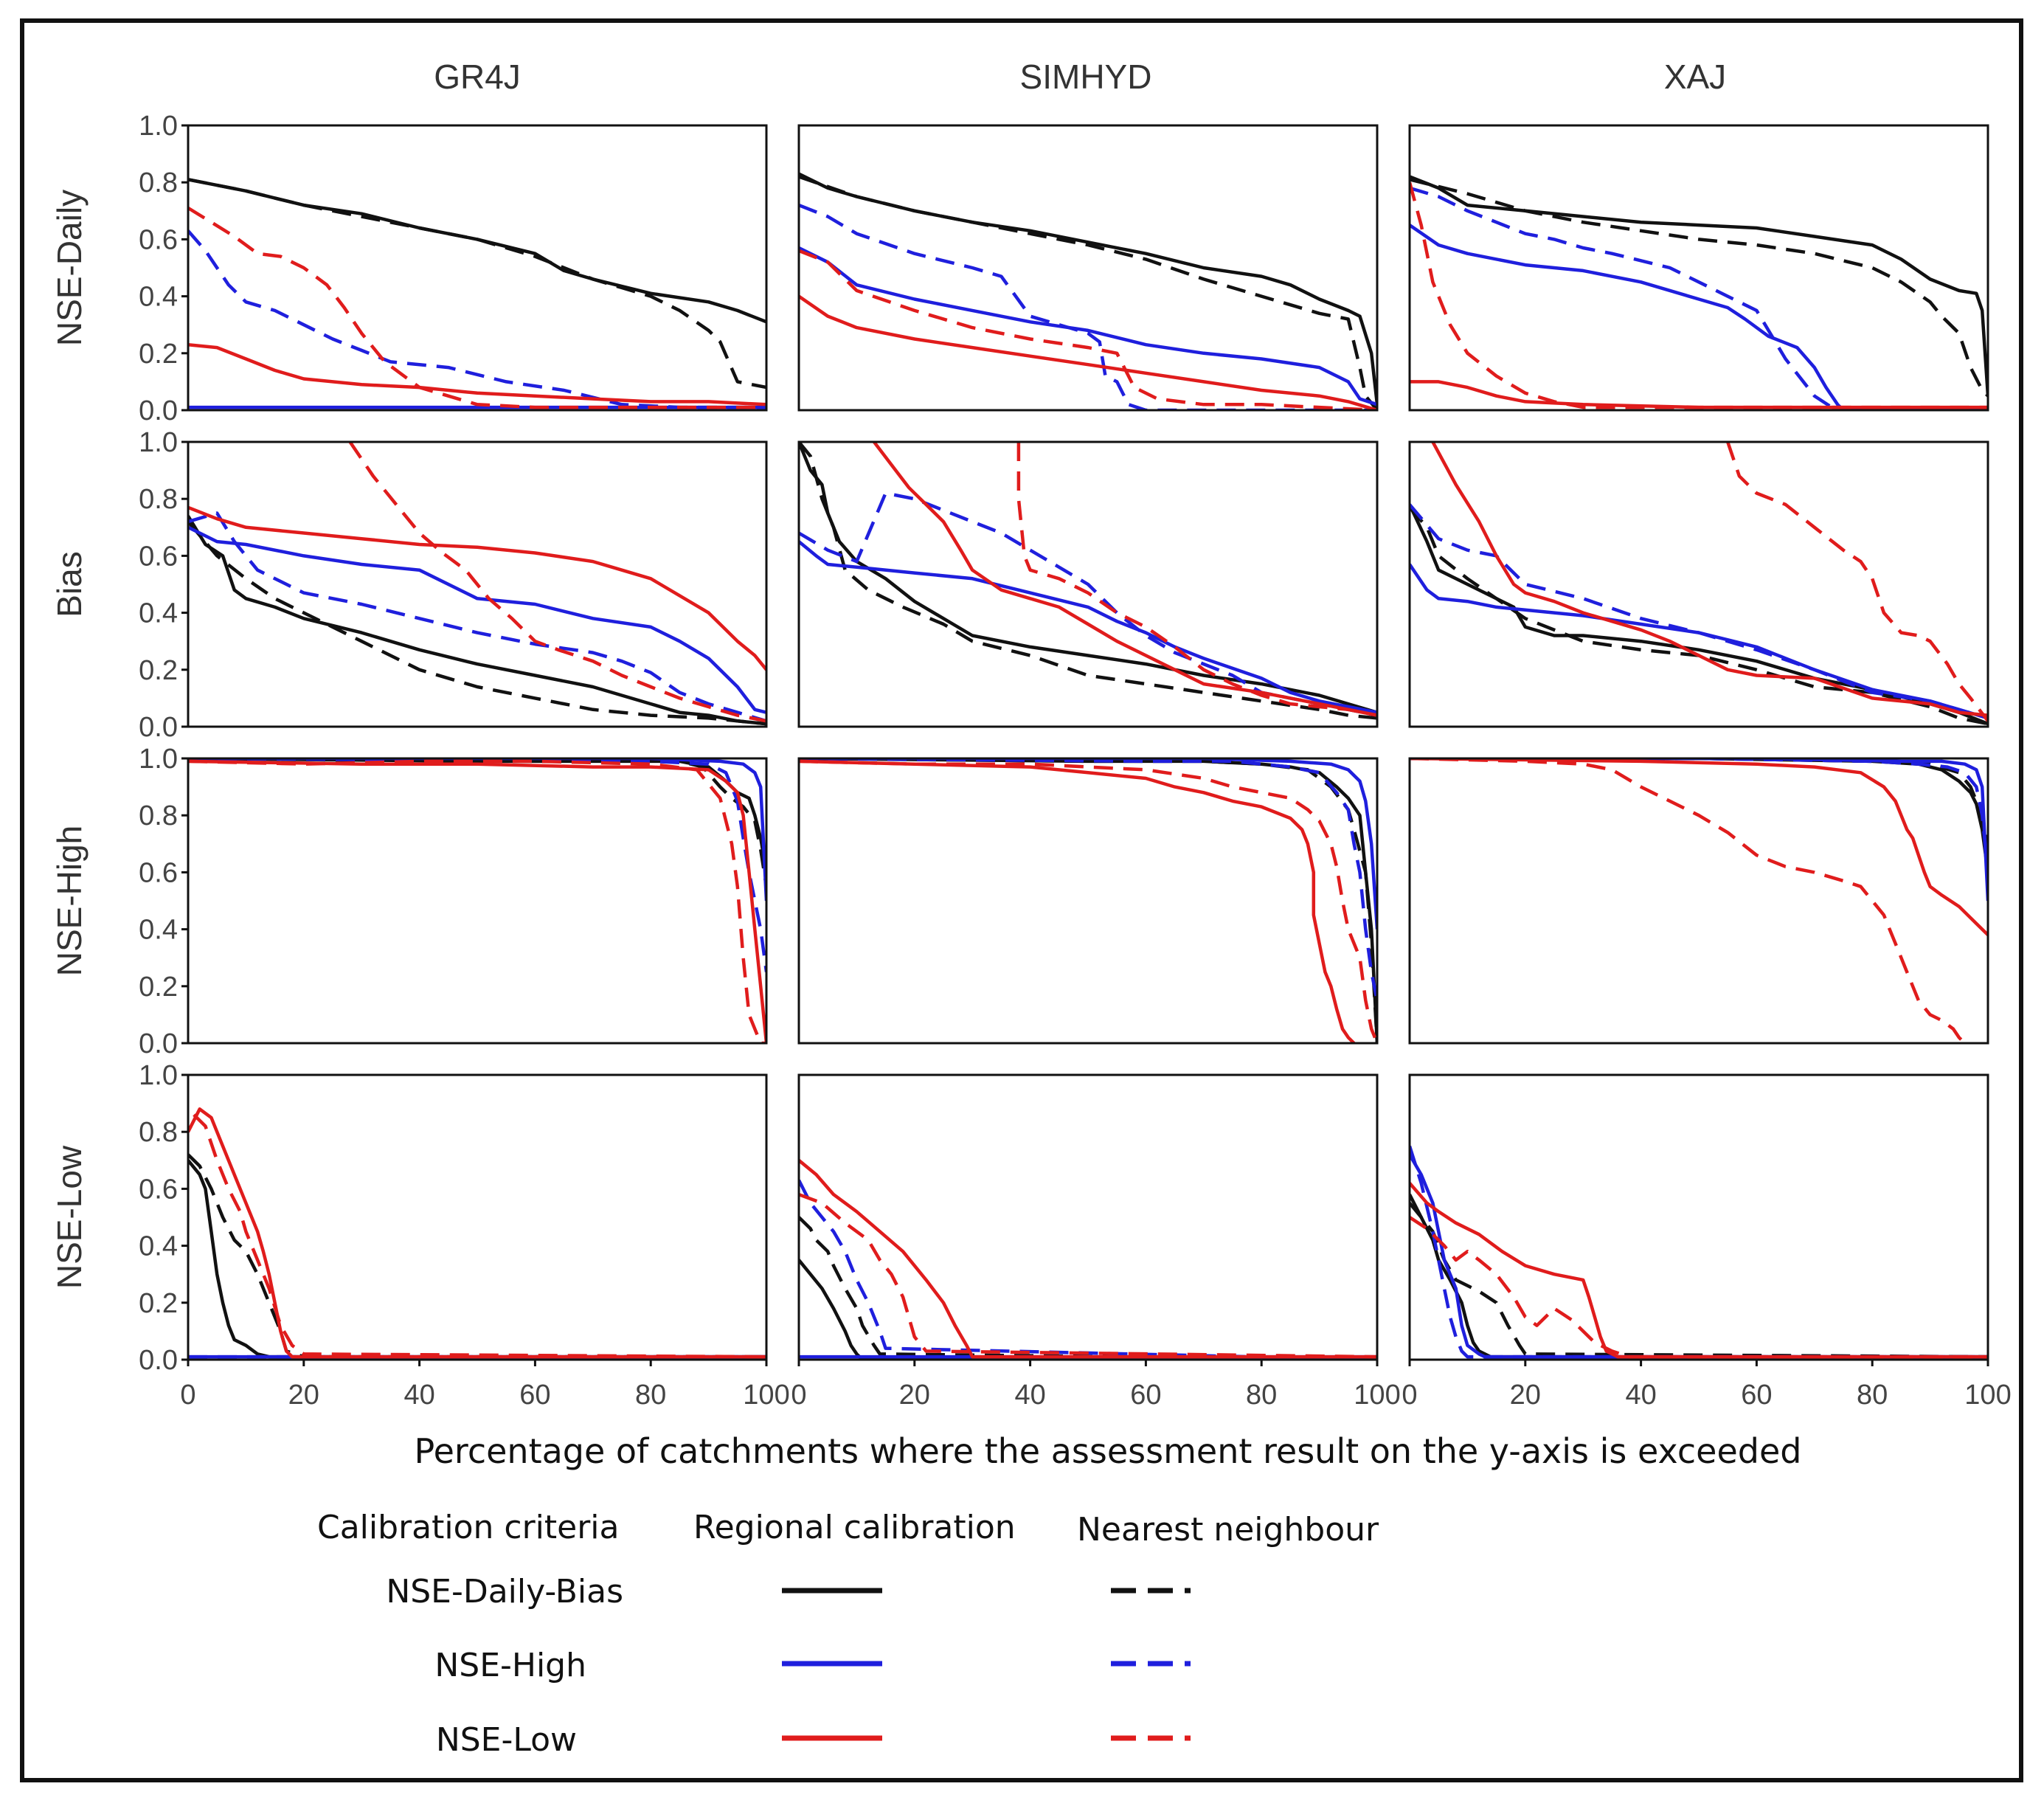 Image resolution: width=2044 pixels, height=1806 pixels. I want to click on panel-nse-low-gr4j-y-tick-label: 0.8, so click(158, 1132).